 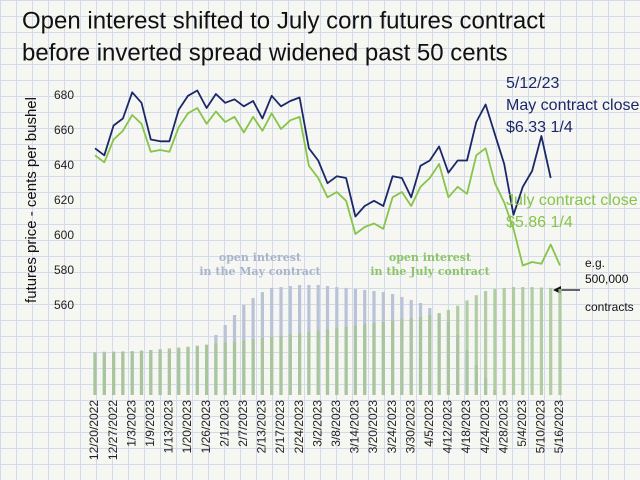 What do you see at coordinates (466, 427) in the screenshot?
I see `x-tick-label: 4/18/2023` at bounding box center [466, 427].